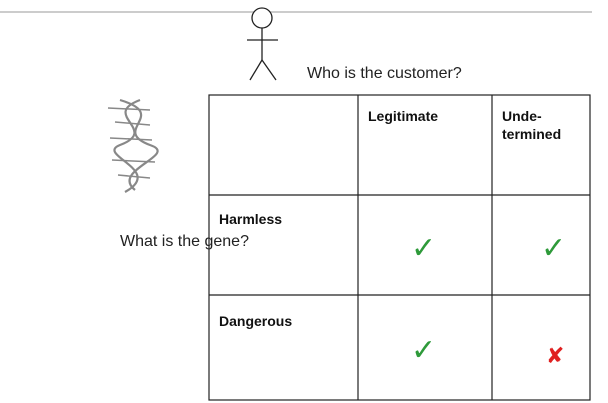  What do you see at coordinates (251, 219) in the screenshot?
I see `row-header: Harmless` at bounding box center [251, 219].